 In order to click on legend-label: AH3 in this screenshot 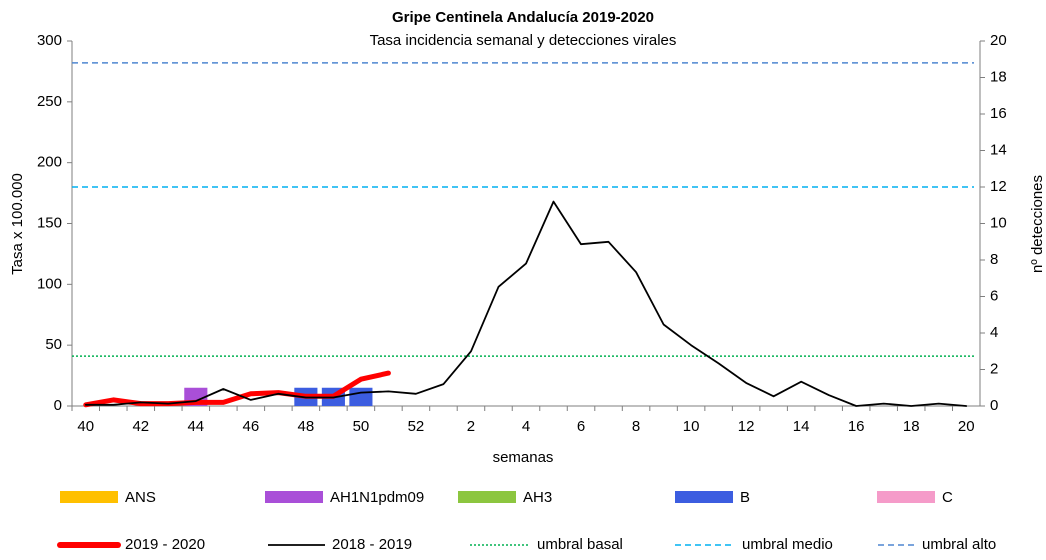, I will do `click(537, 497)`.